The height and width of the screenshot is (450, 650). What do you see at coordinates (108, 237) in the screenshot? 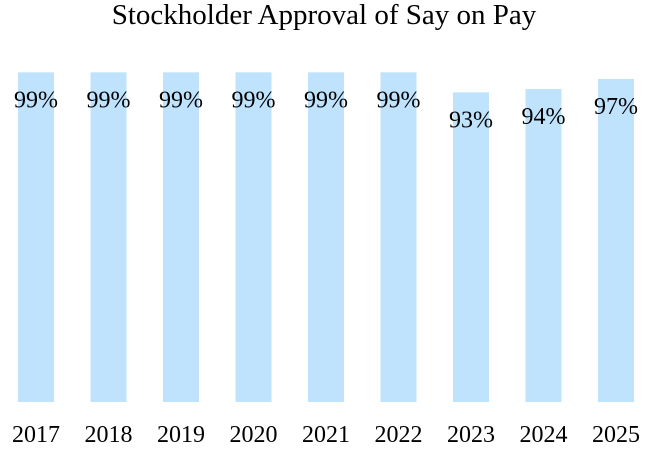
I see `bar-2018` at bounding box center [108, 237].